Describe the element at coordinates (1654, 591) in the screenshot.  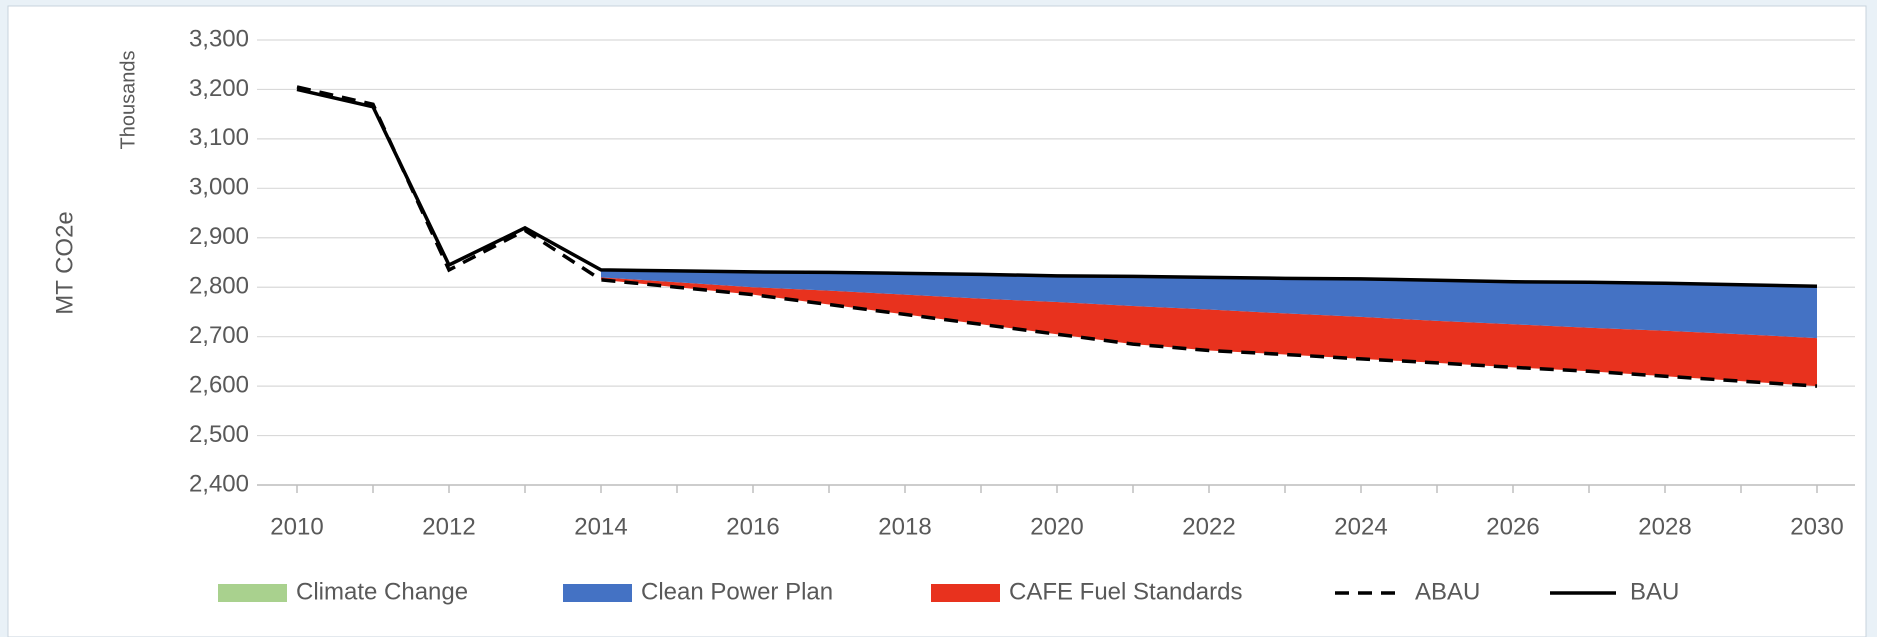
I see `legend-label: BAU` at that location.